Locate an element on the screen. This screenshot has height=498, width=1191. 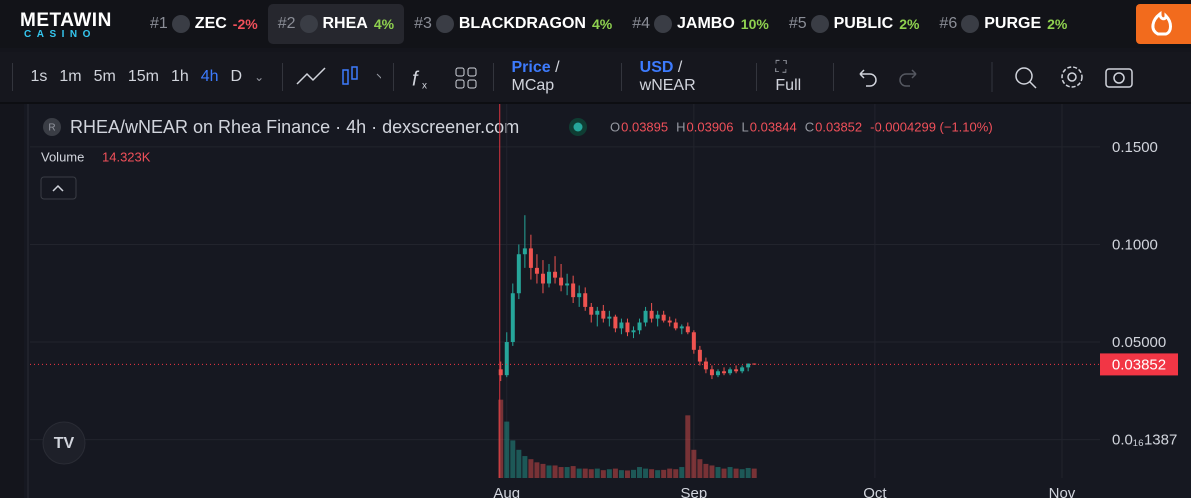
ticker-rank: #2 is located at coordinates (286, 23).